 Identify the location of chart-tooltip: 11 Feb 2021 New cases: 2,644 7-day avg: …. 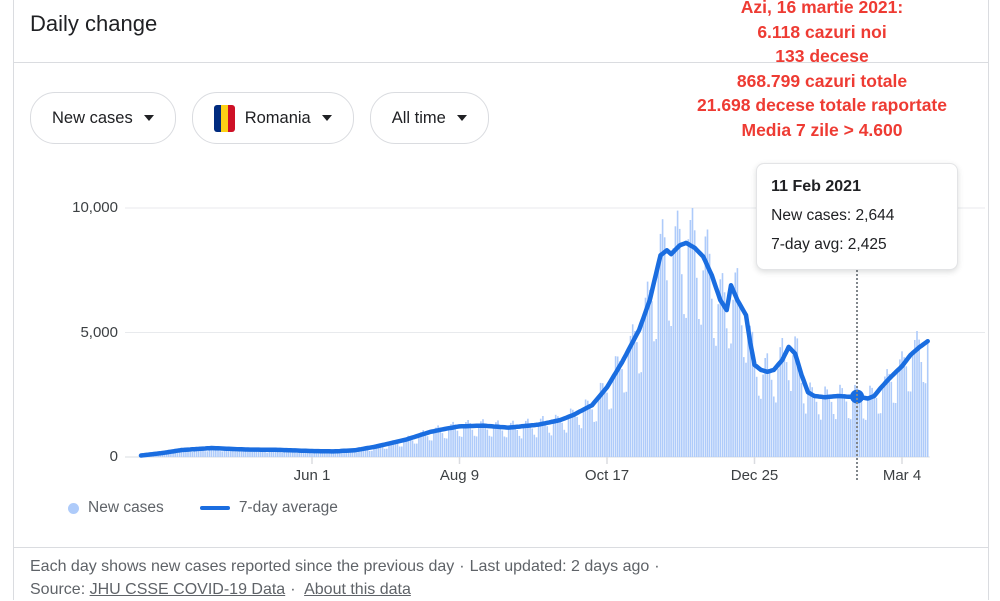
(857, 216).